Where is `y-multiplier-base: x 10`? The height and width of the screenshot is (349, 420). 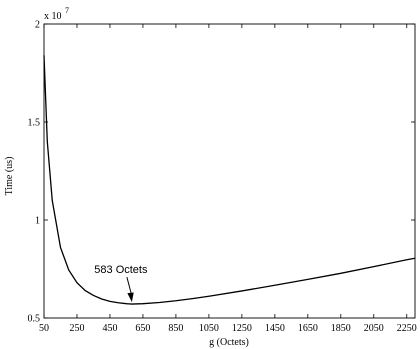 y-multiplier-base: x 10 is located at coordinates (53, 16).